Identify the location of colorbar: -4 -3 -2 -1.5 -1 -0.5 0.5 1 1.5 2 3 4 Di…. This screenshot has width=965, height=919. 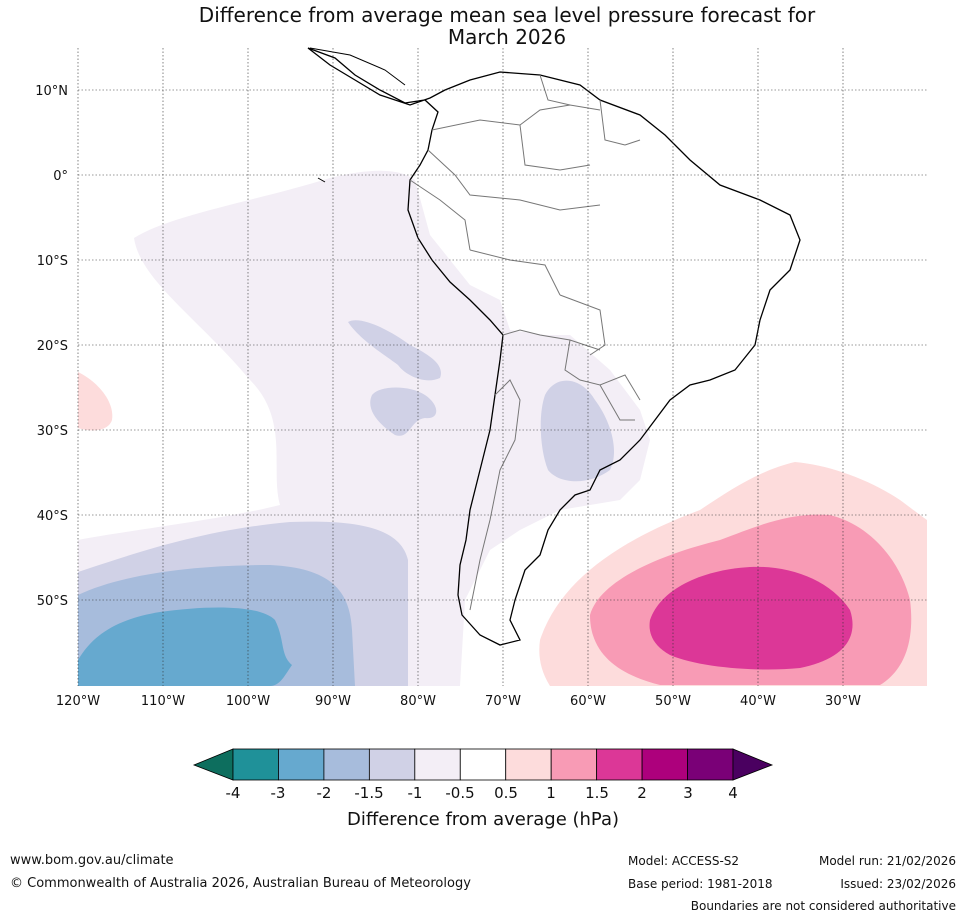
(483, 789).